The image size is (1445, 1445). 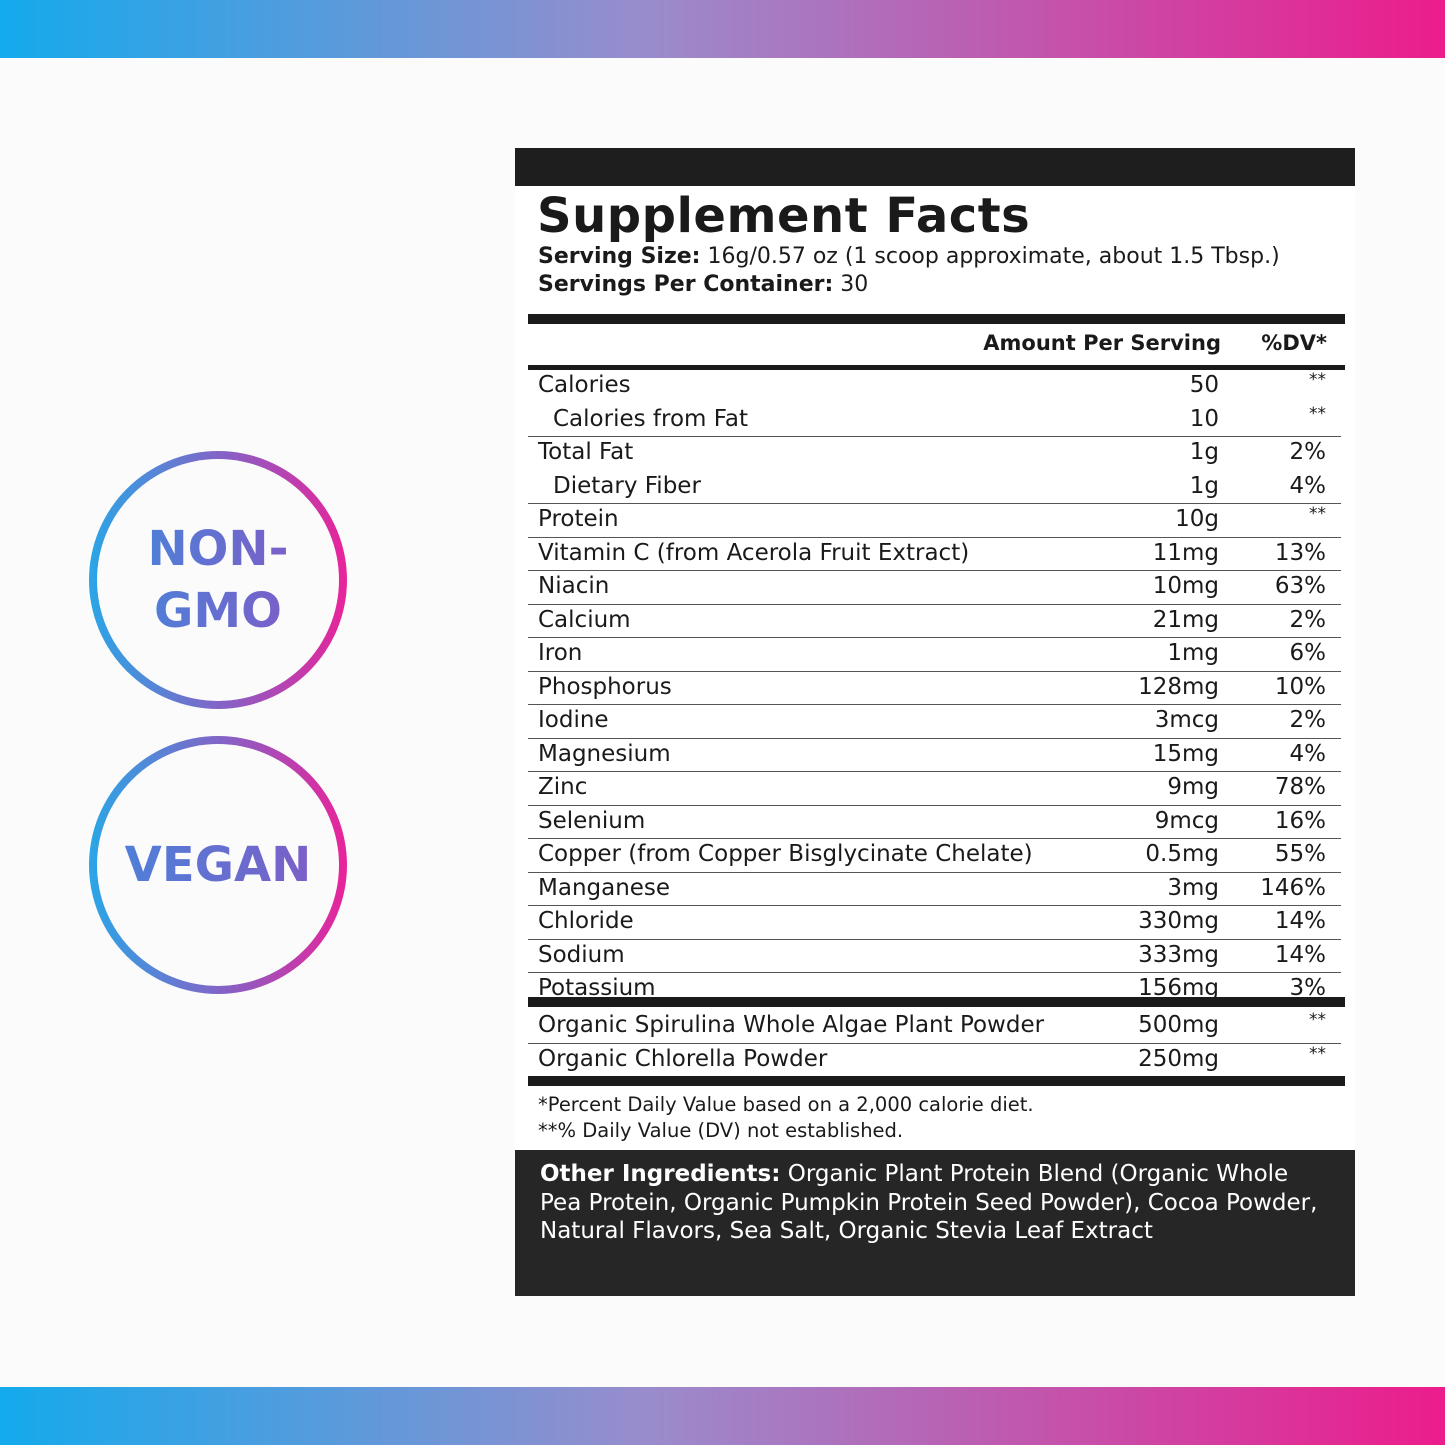 I want to click on nutrient-daily-value: 6%, so click(x=1308, y=653).